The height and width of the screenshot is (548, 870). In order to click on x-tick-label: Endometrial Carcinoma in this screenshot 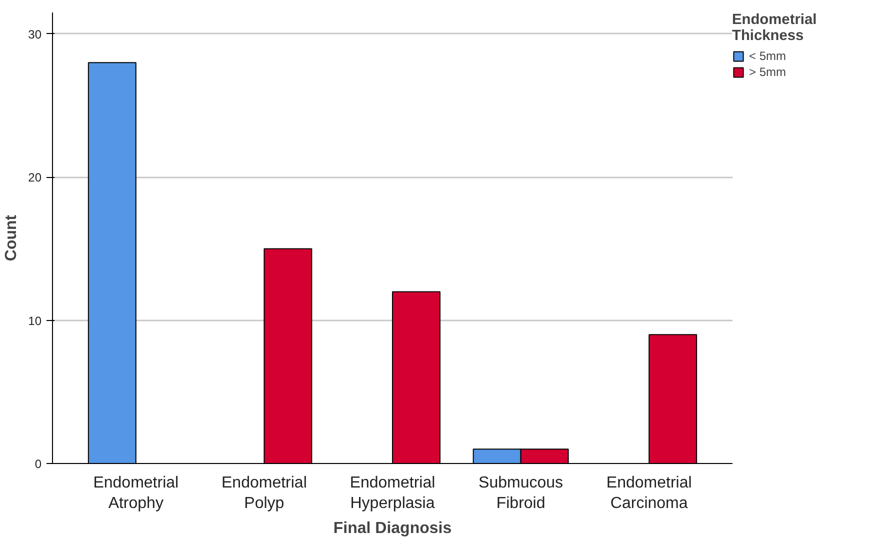, I will do `click(649, 493)`.